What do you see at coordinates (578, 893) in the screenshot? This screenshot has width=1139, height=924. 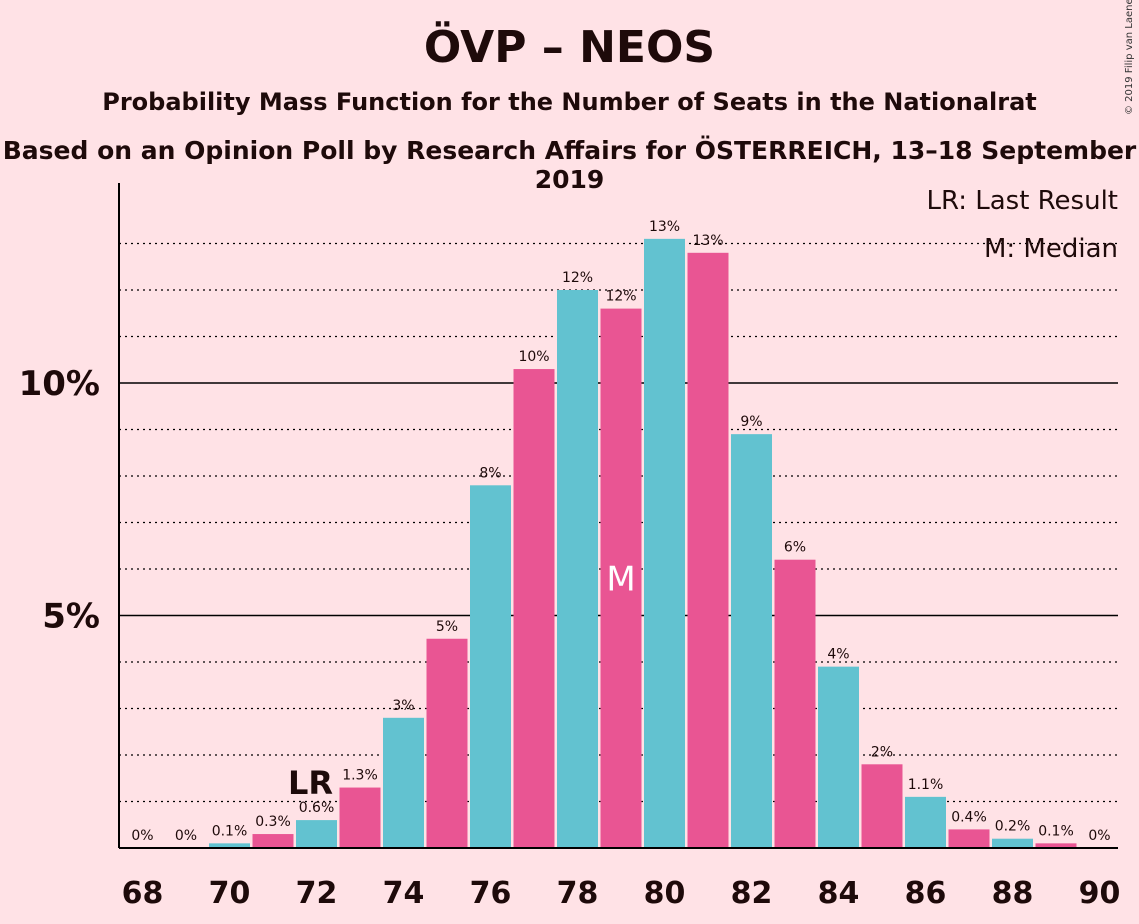 I see `x-tick-label: 78` at bounding box center [578, 893].